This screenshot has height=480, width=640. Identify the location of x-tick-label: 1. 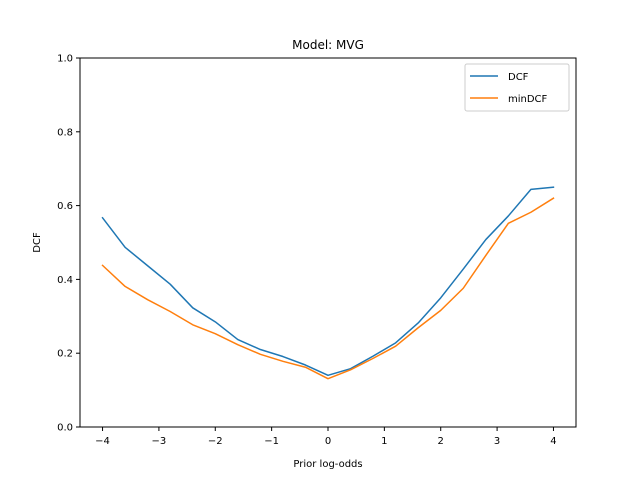
(384, 441).